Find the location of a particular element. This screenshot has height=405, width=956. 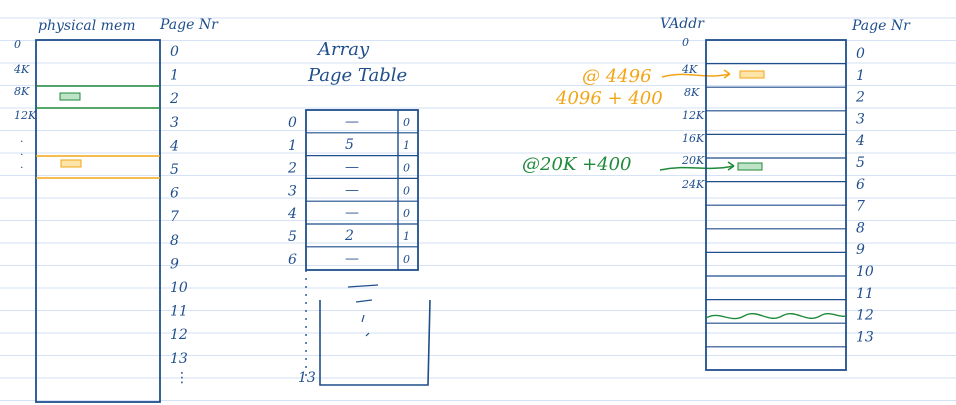

virtual-memory-rows is located at coordinates (776, 205).